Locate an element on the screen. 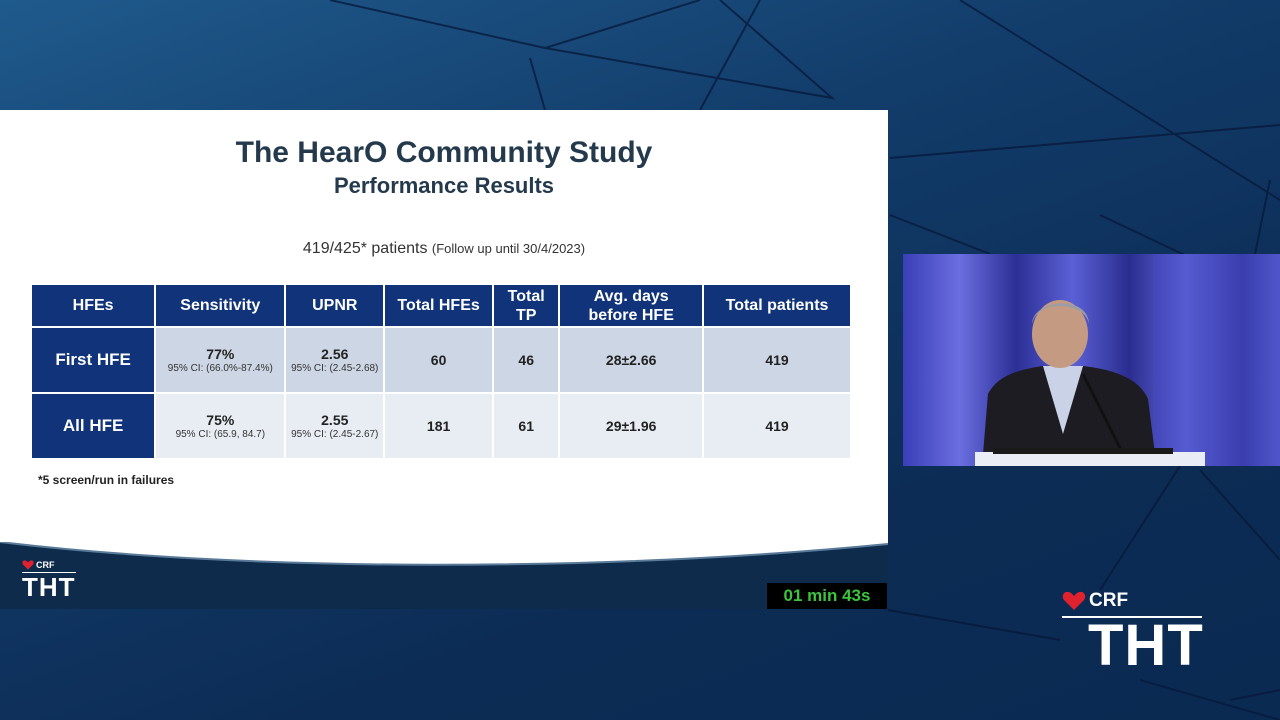 This screenshot has height=720, width=1280. speaker-video is located at coordinates (1091, 360).